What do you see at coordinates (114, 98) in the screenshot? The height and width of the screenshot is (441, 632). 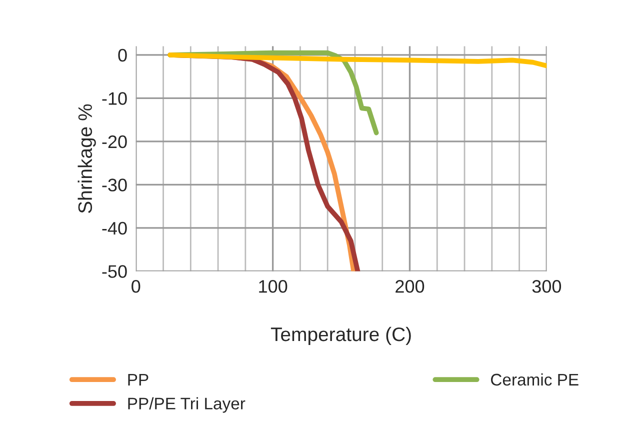 I see `y-tick-label: -10` at bounding box center [114, 98].